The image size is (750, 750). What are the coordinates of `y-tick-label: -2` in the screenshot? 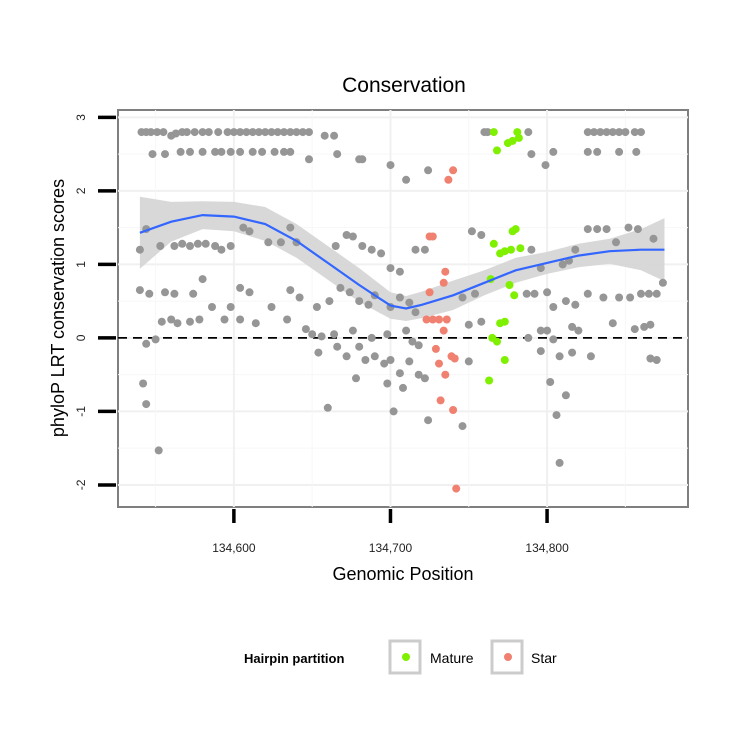 It's located at (81, 484).